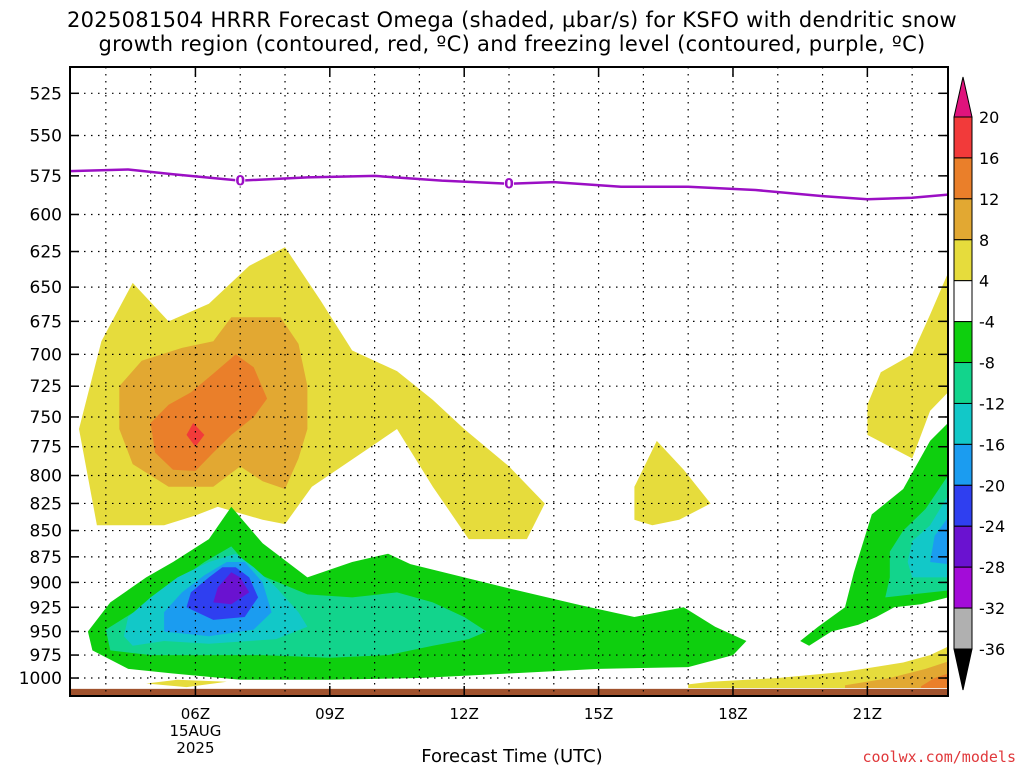 Image resolution: width=1024 pixels, height=768 pixels. Describe the element at coordinates (46, 558) in the screenshot. I see `y-tick-label: 875` at that location.